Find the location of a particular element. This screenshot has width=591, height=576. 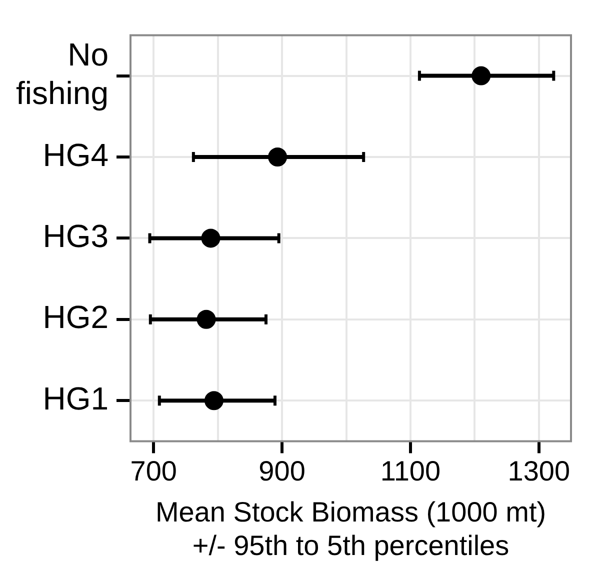

y-tick-label: HG4 is located at coordinates (75, 154).